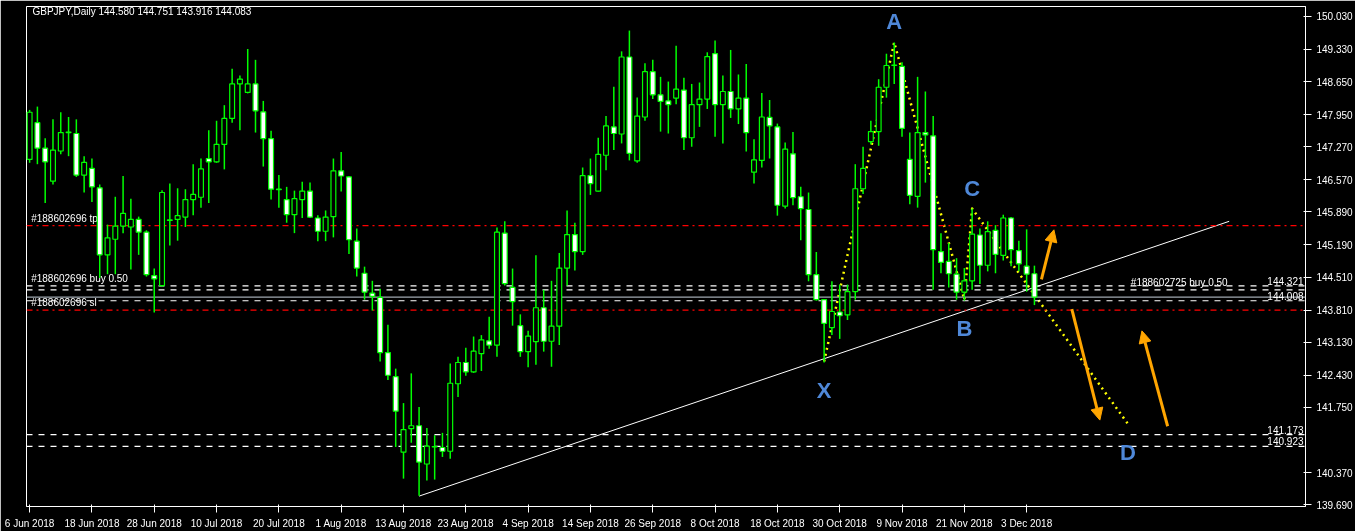 The image size is (1355, 531). What do you see at coordinates (64, 303) in the screenshot?
I see `ref-line-label: #188602696 sl` at bounding box center [64, 303].